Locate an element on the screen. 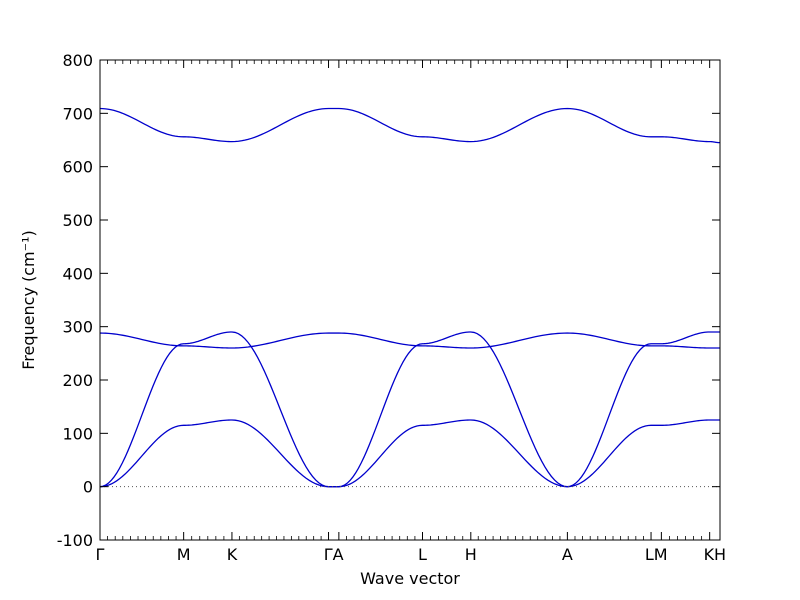 This screenshot has width=800, height=600. x-tick-label: K is located at coordinates (232, 554).